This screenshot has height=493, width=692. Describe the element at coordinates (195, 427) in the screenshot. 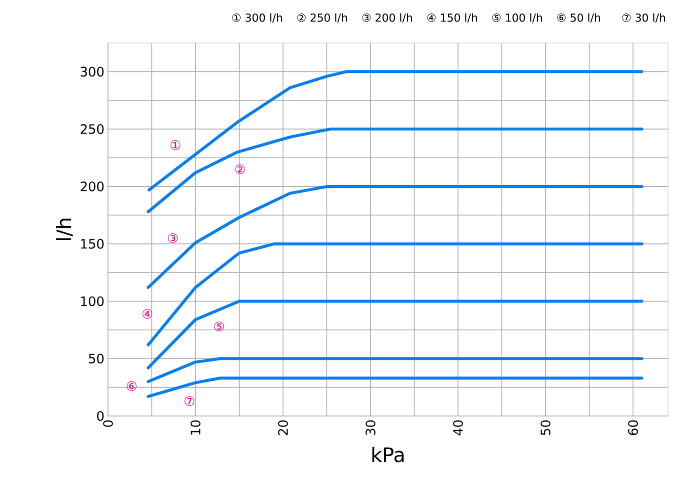

I see `x-tick-label: 10` at that location.